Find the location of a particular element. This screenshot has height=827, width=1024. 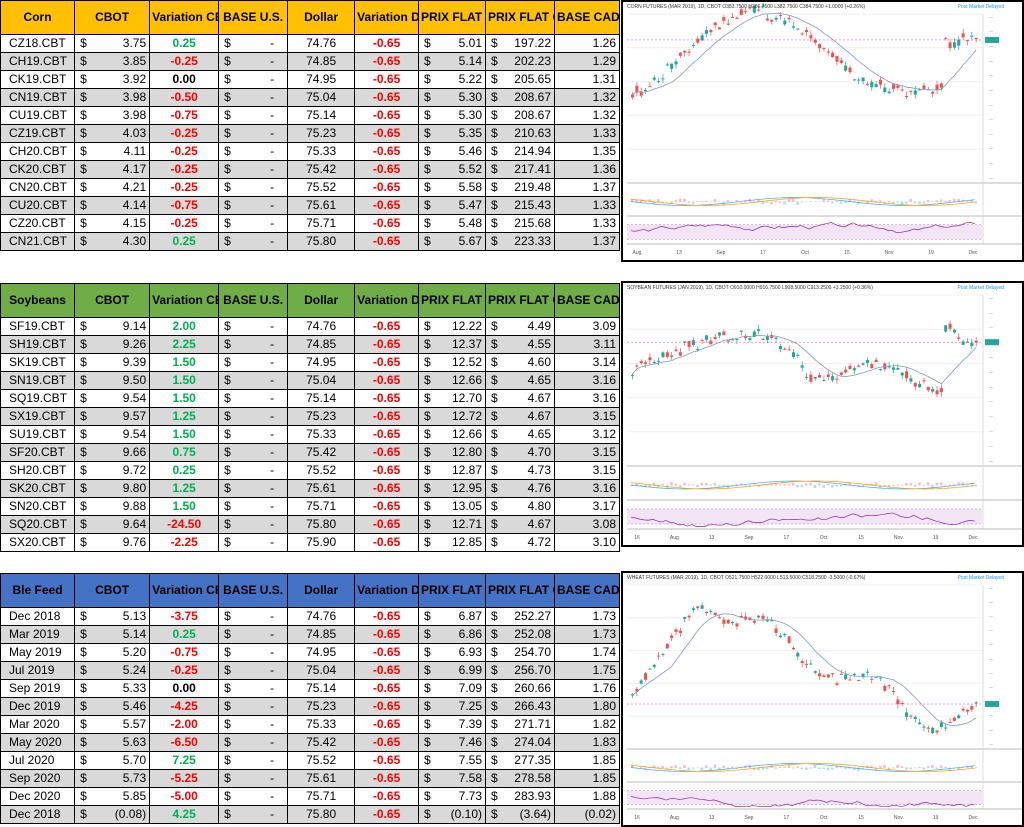

prix-mt-cell: $266.43 is located at coordinates (520, 706).